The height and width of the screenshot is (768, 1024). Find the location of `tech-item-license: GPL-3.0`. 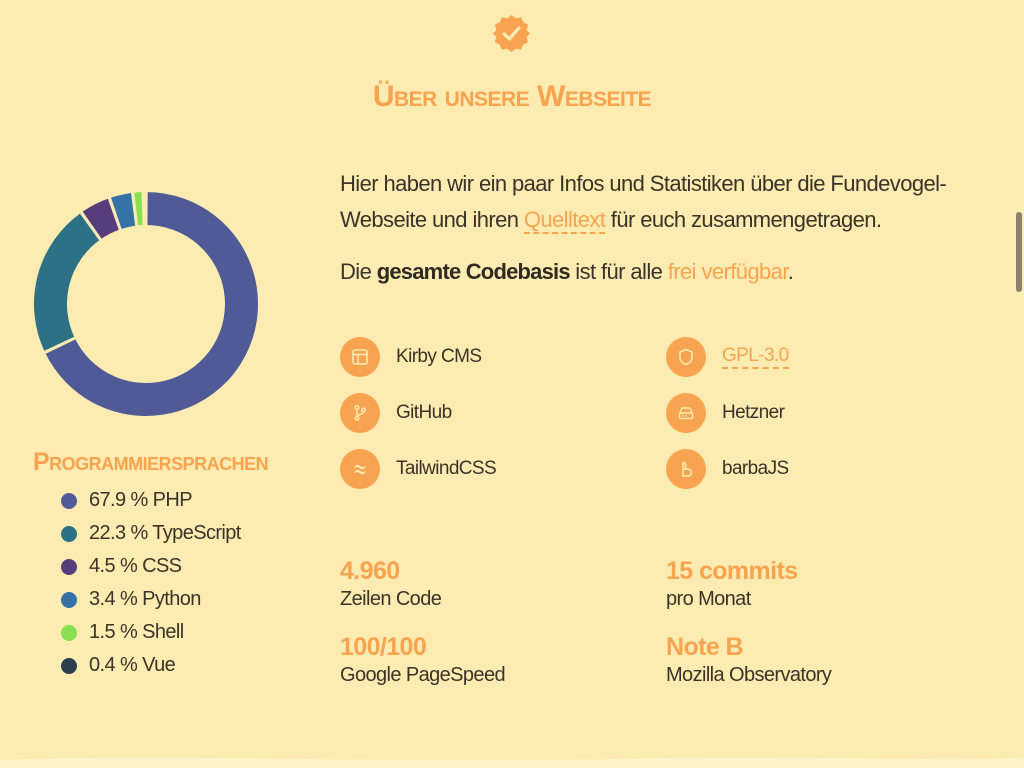

tech-item-license: GPL-3.0 is located at coordinates (727, 357).